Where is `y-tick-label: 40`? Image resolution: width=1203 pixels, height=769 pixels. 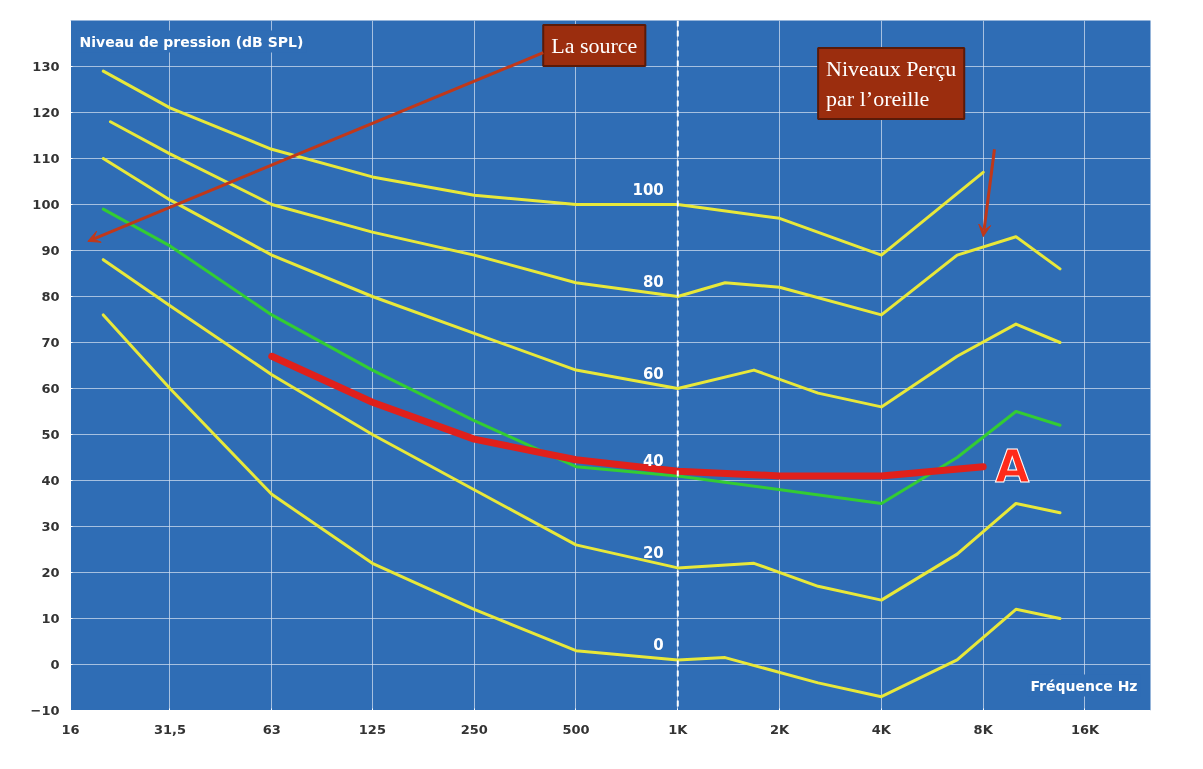 y-tick-label: 40 is located at coordinates (50, 480).